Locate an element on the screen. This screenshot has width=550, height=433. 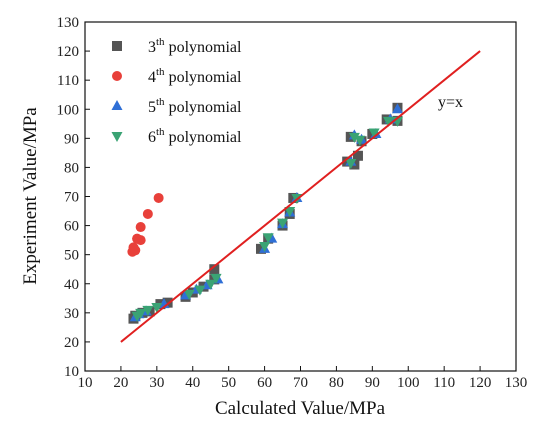
x-tick-label: 60 is located at coordinates (264, 383).